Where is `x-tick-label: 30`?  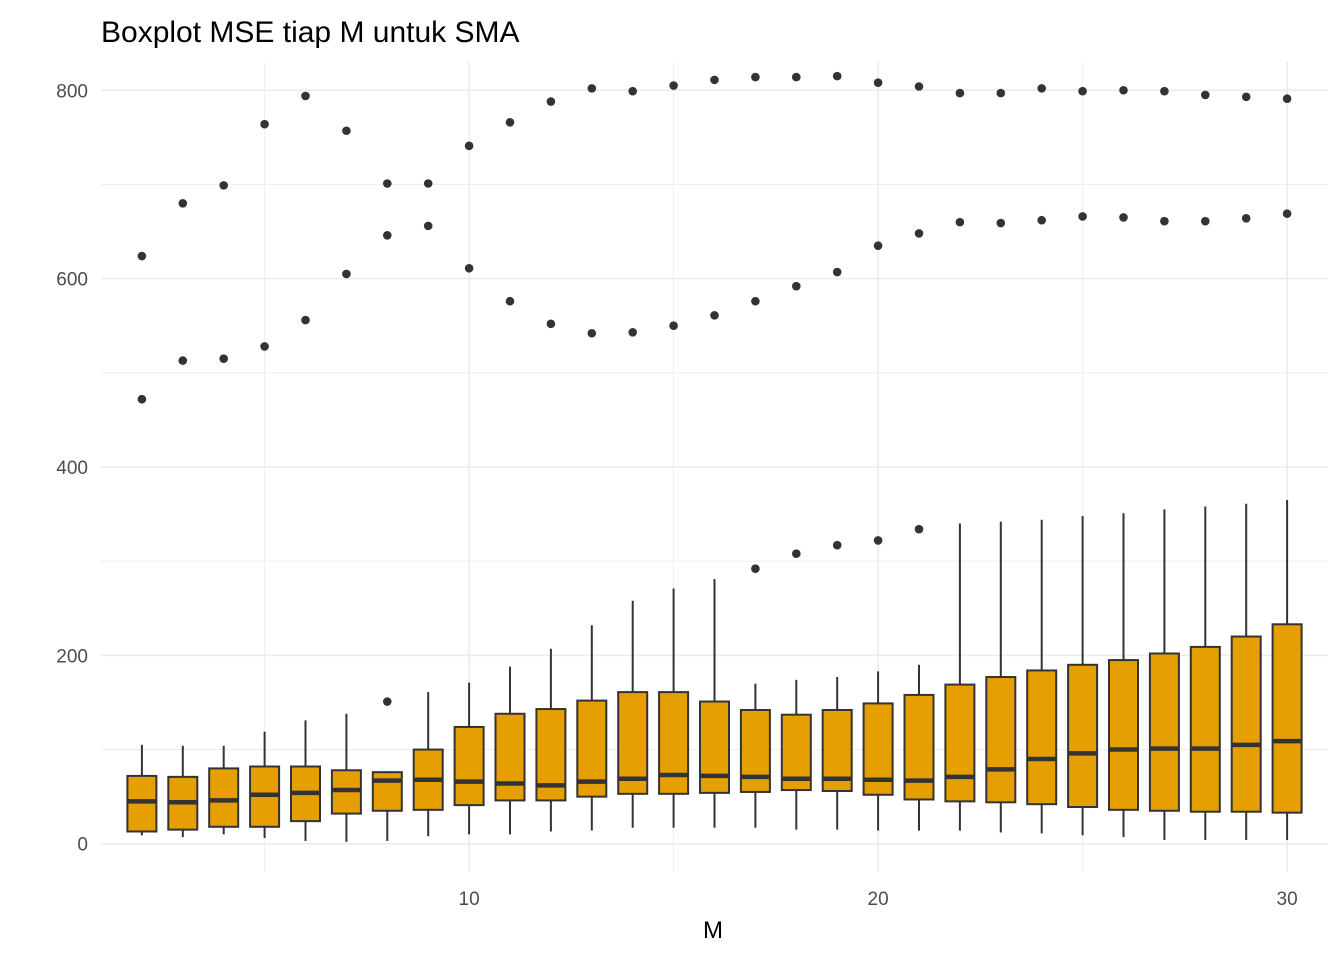 x-tick-label: 30 is located at coordinates (1287, 899).